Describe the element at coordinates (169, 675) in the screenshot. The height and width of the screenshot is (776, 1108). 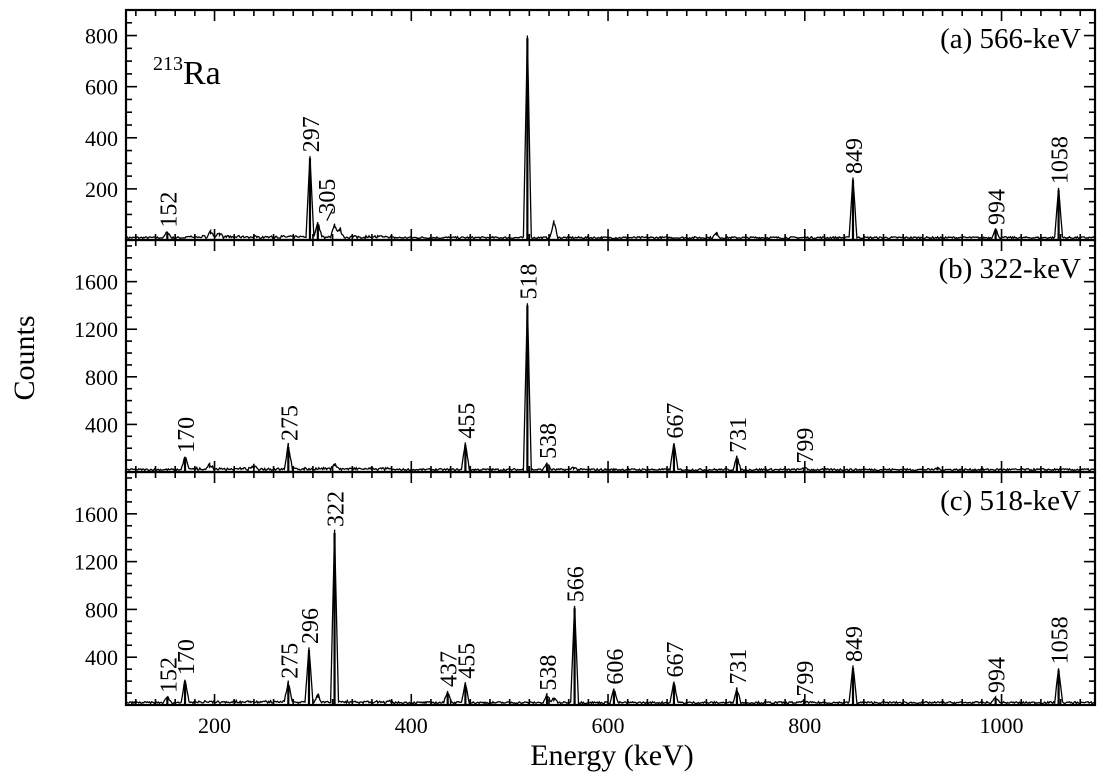
I see `peak-label-c-152: 152` at that location.